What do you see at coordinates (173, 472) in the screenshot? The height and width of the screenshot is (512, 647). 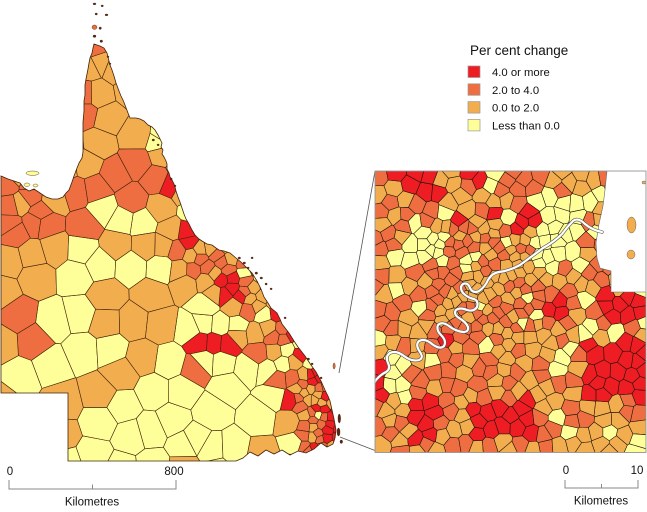 I see `svg-text: 800` at bounding box center [173, 472].